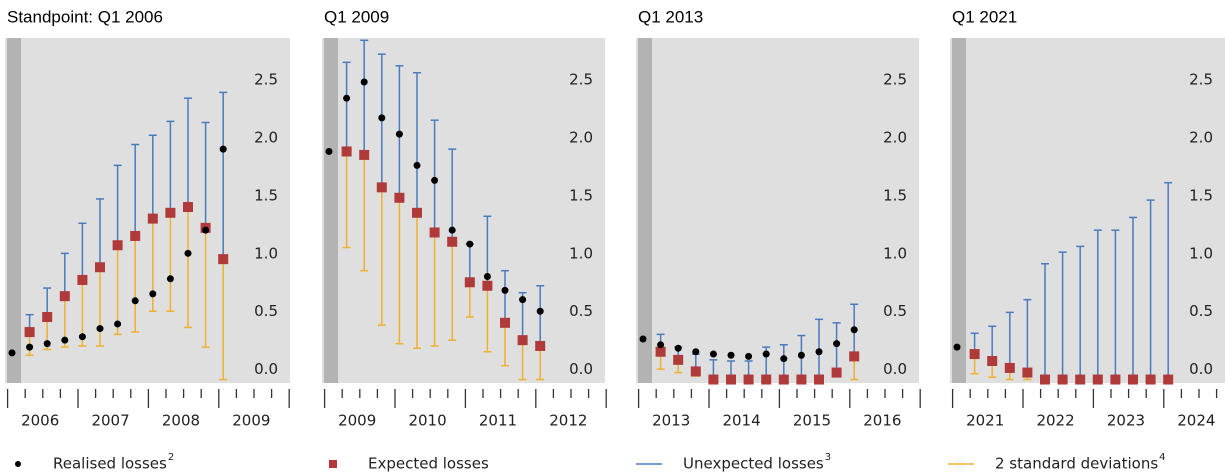 The image size is (1225, 476). Describe the element at coordinates (984, 16) in the screenshot. I see `panel-title: Q1 2021` at that location.